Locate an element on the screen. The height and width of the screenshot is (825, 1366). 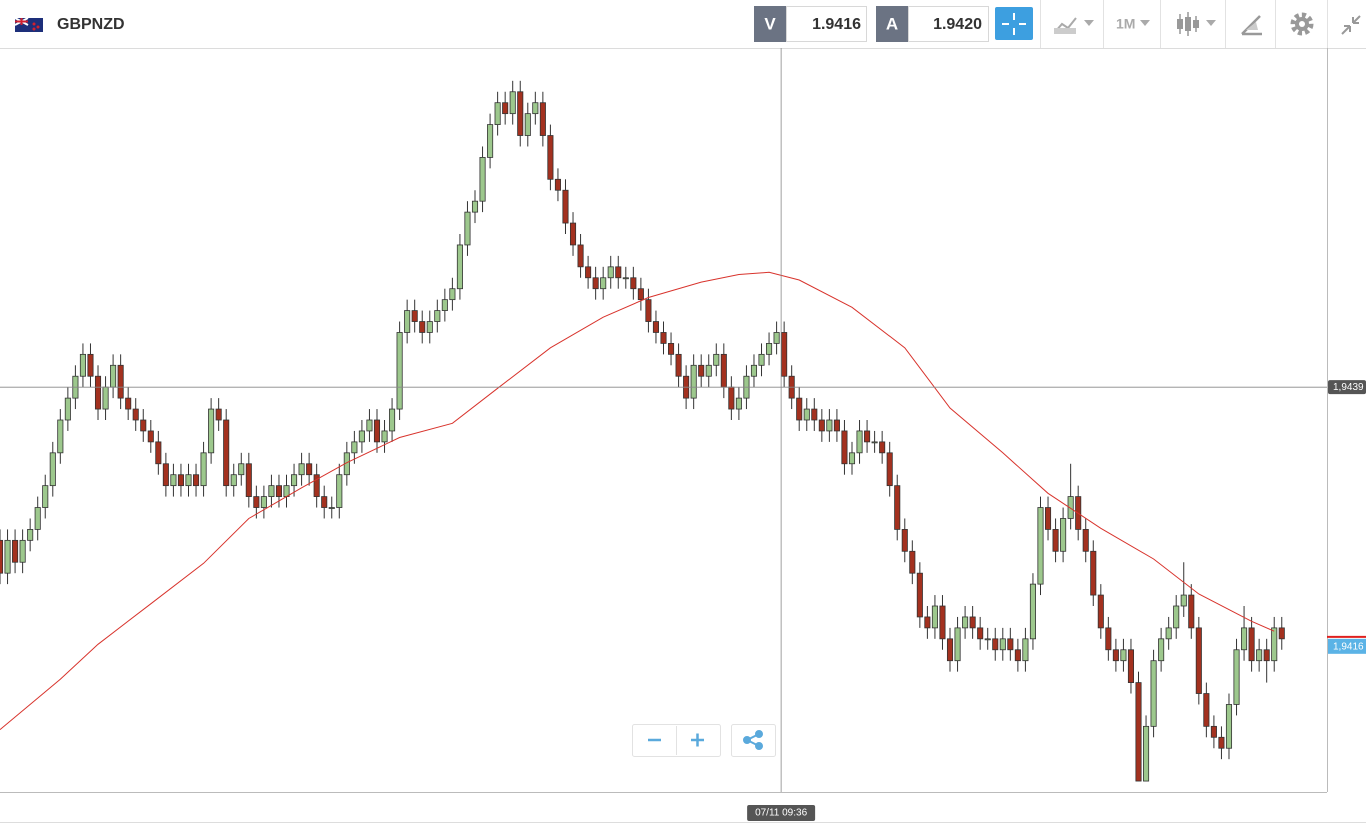
buy-button is located at coordinates (892, 24).